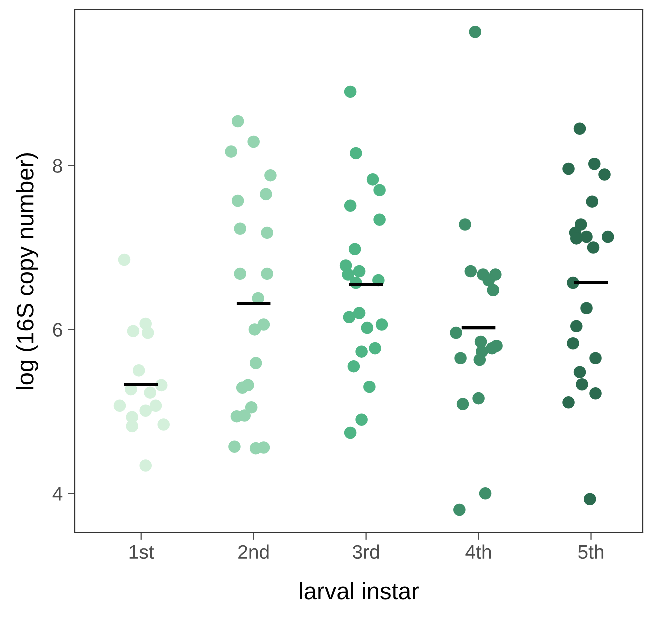 The image size is (652, 624). Describe the element at coordinates (253, 552) in the screenshot. I see `x-tick-label: 2nd` at that location.